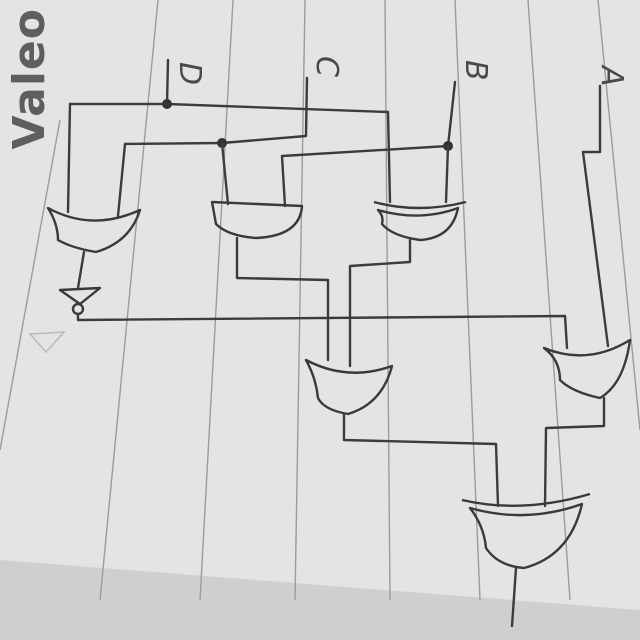  I want to click on brand-logo-text: Valeo, so click(29, 79).